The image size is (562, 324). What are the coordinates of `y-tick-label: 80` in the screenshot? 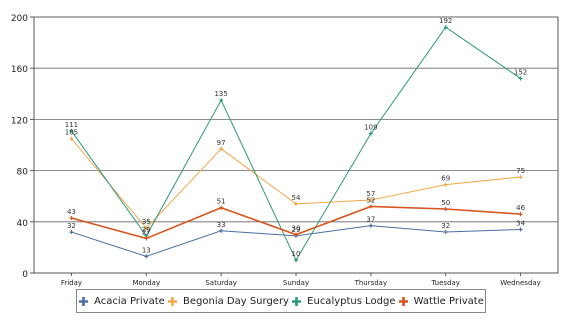 It's located at (23, 173).